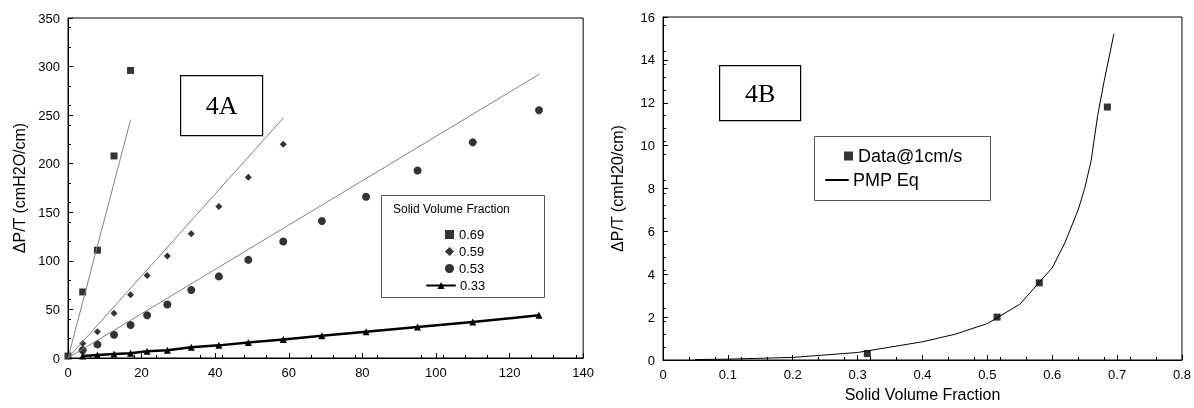 Image resolution: width=1194 pixels, height=408 pixels. I want to click on legend-title: Solid Volume Fraction, so click(451, 209).